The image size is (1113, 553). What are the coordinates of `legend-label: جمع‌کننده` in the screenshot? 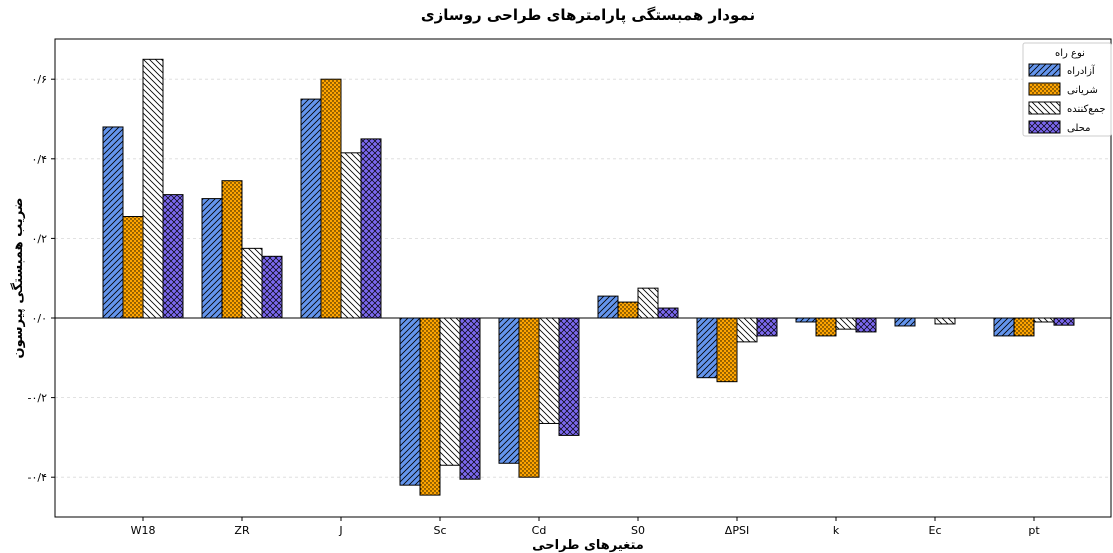 It's located at (1086, 109).